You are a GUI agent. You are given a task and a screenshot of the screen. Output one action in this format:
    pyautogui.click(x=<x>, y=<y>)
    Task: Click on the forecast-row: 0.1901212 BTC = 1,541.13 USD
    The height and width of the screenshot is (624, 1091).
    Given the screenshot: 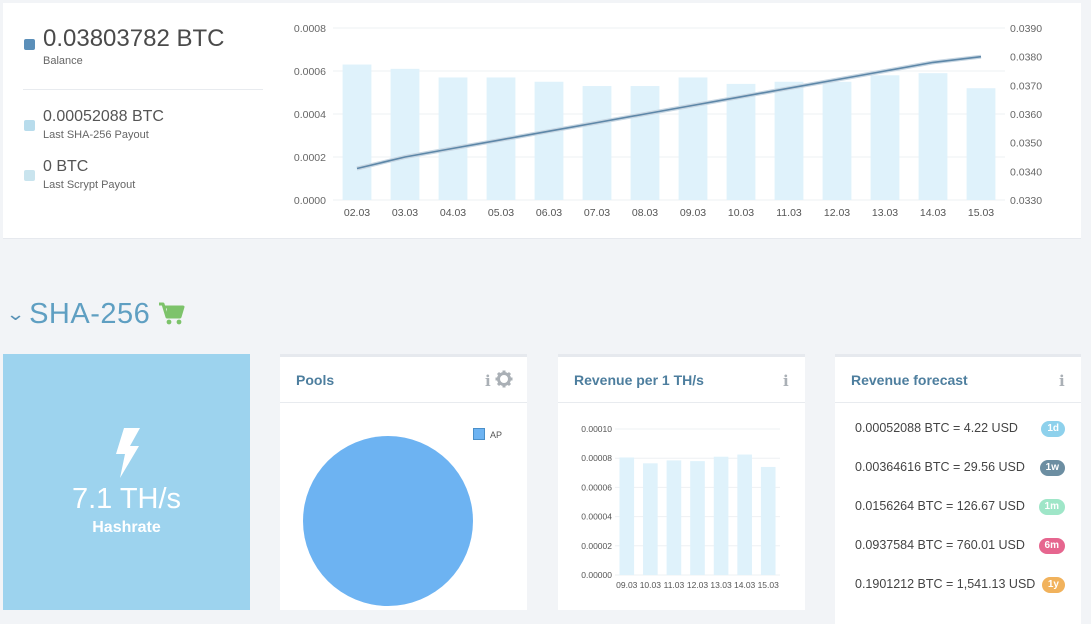 What is the action you would take?
    pyautogui.click(x=945, y=584)
    